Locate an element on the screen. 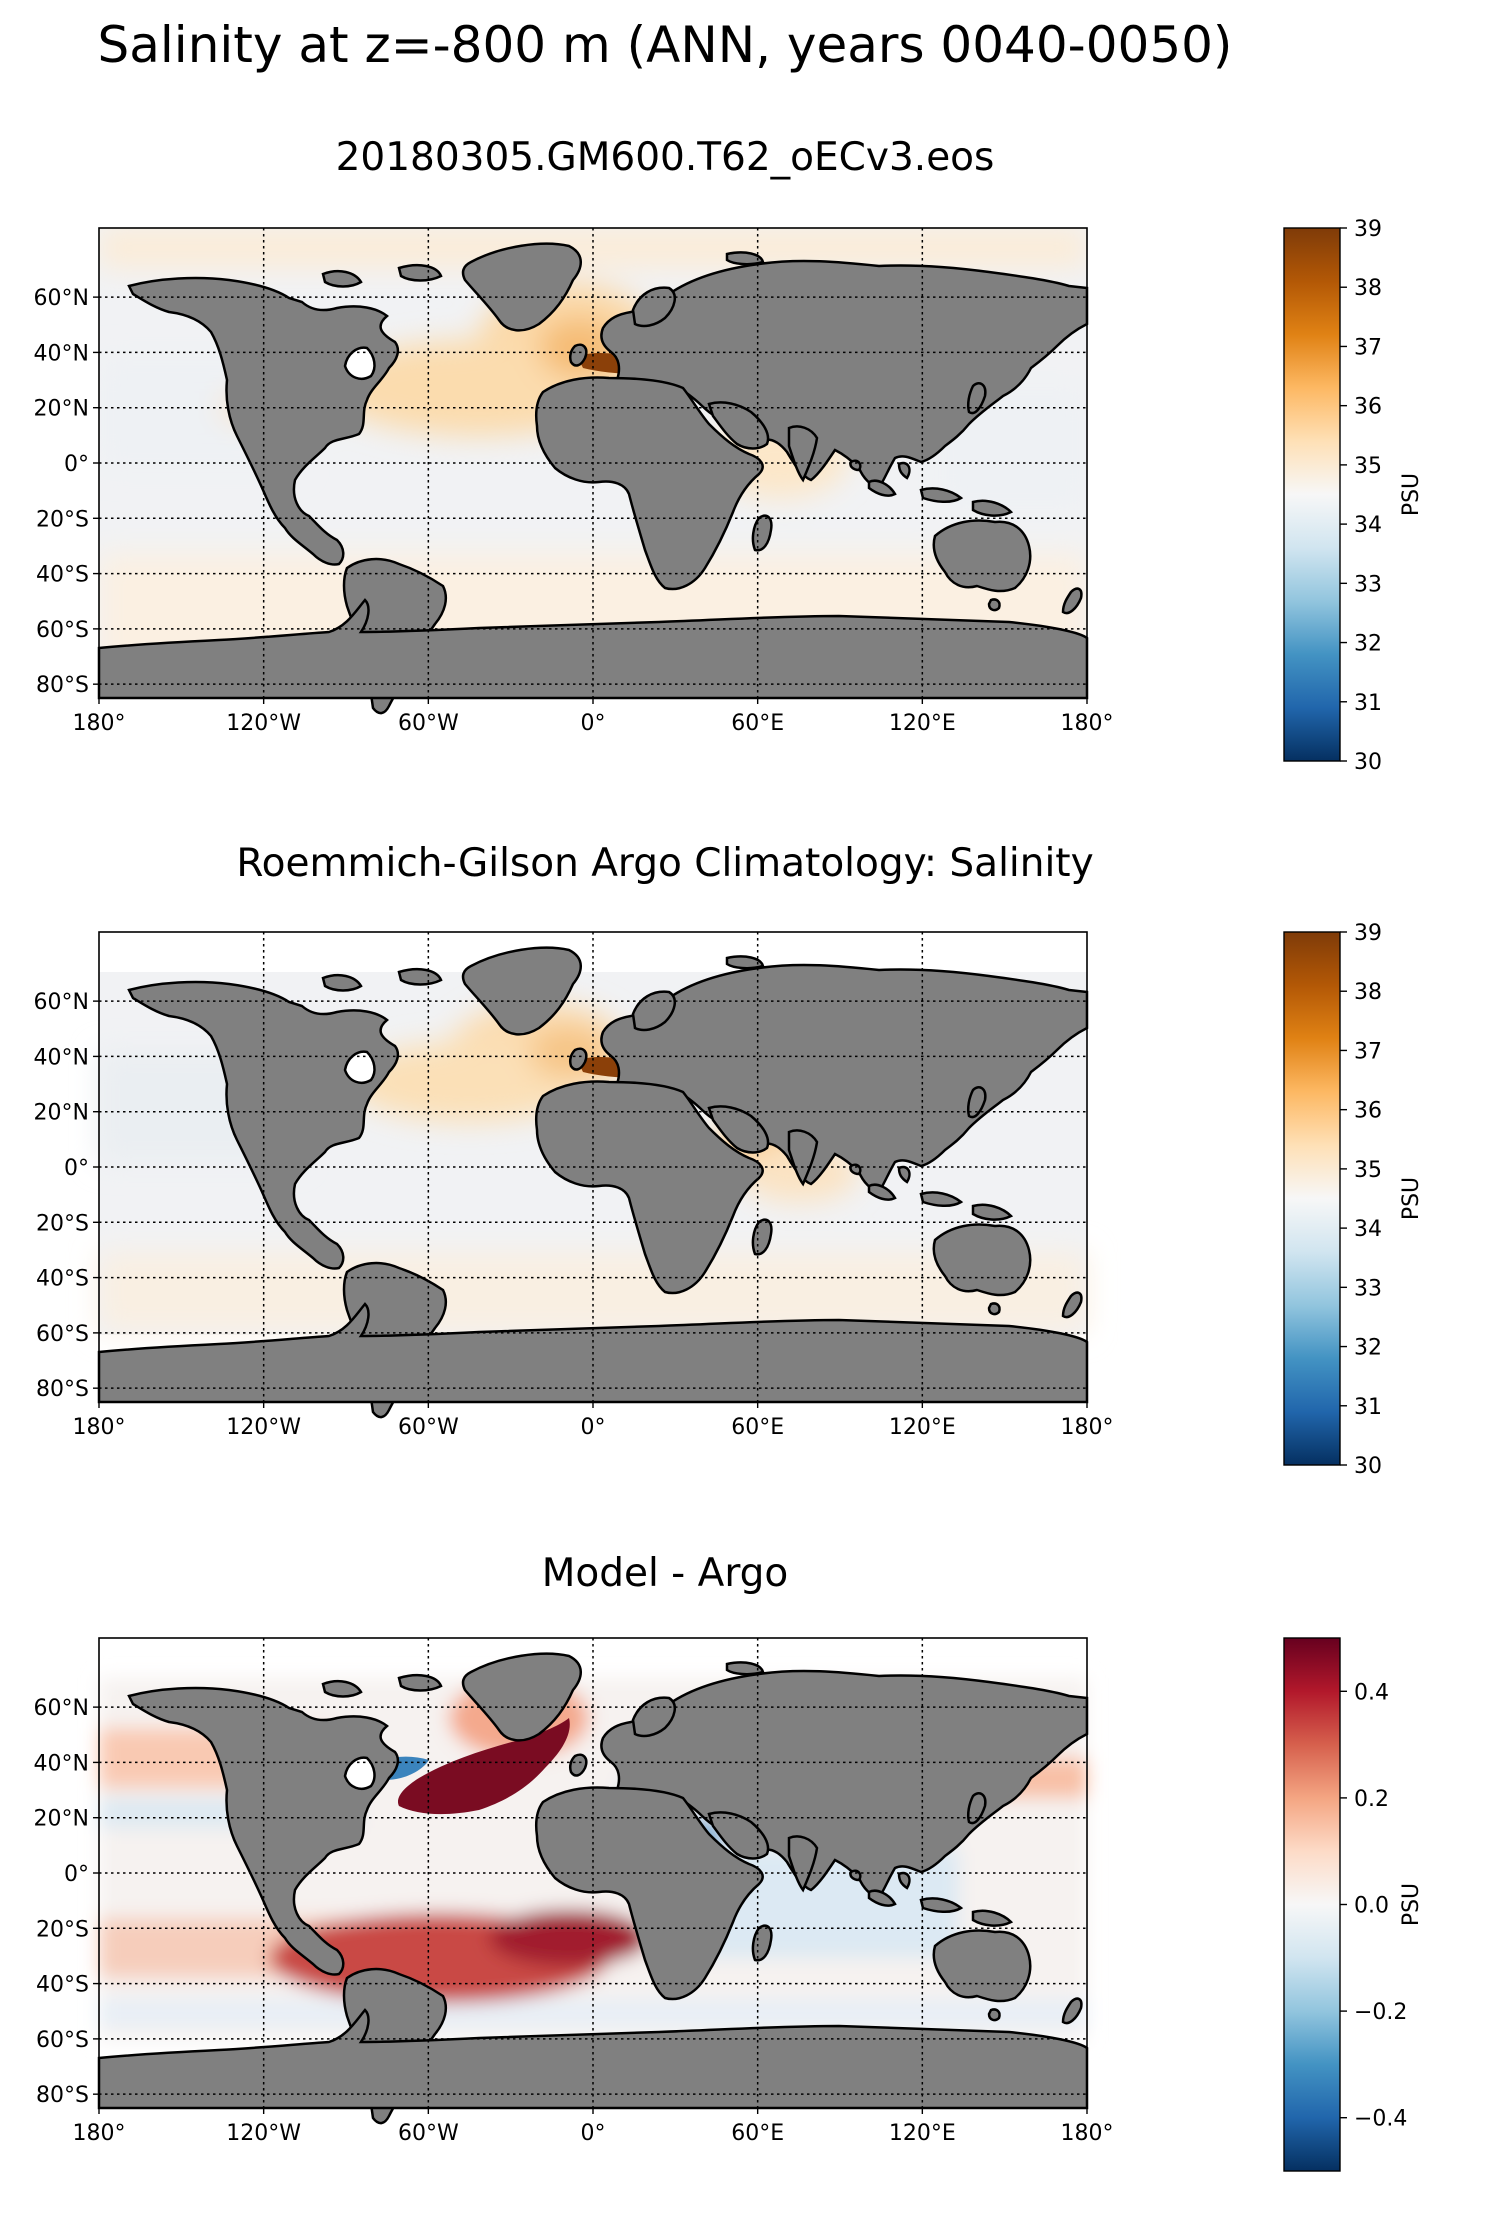  colorbar-tick-label: −0.2 is located at coordinates (1380, 2012).